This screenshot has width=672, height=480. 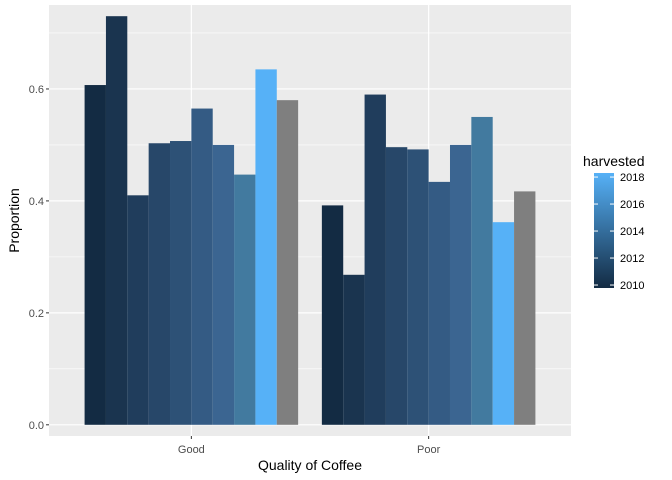 What do you see at coordinates (632, 232) in the screenshot?
I see `legend-label: 2014` at bounding box center [632, 232].